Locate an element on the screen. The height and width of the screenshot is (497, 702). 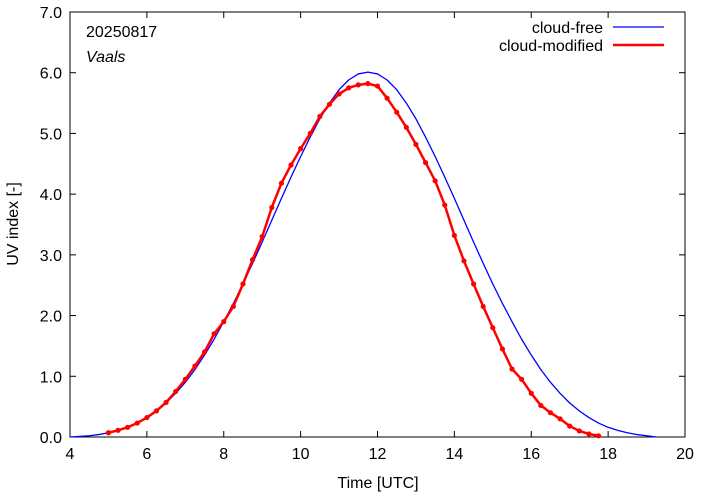
x-axis-label: Time [UTC] is located at coordinates (377, 483).